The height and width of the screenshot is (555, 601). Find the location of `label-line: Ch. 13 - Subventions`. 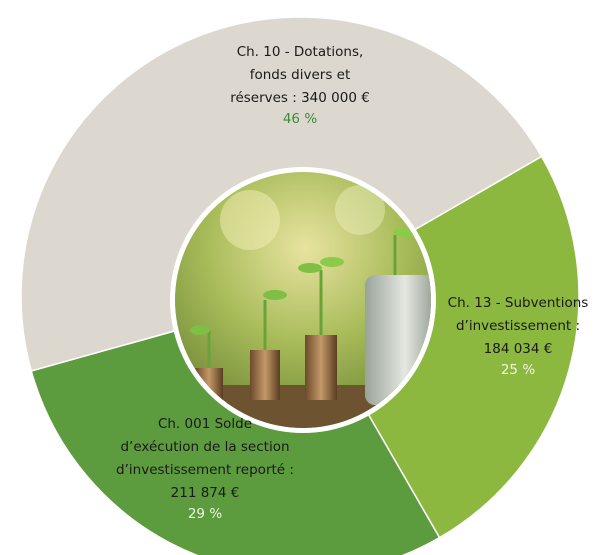

label-line: Ch. 13 - Subventions is located at coordinates (518, 303).